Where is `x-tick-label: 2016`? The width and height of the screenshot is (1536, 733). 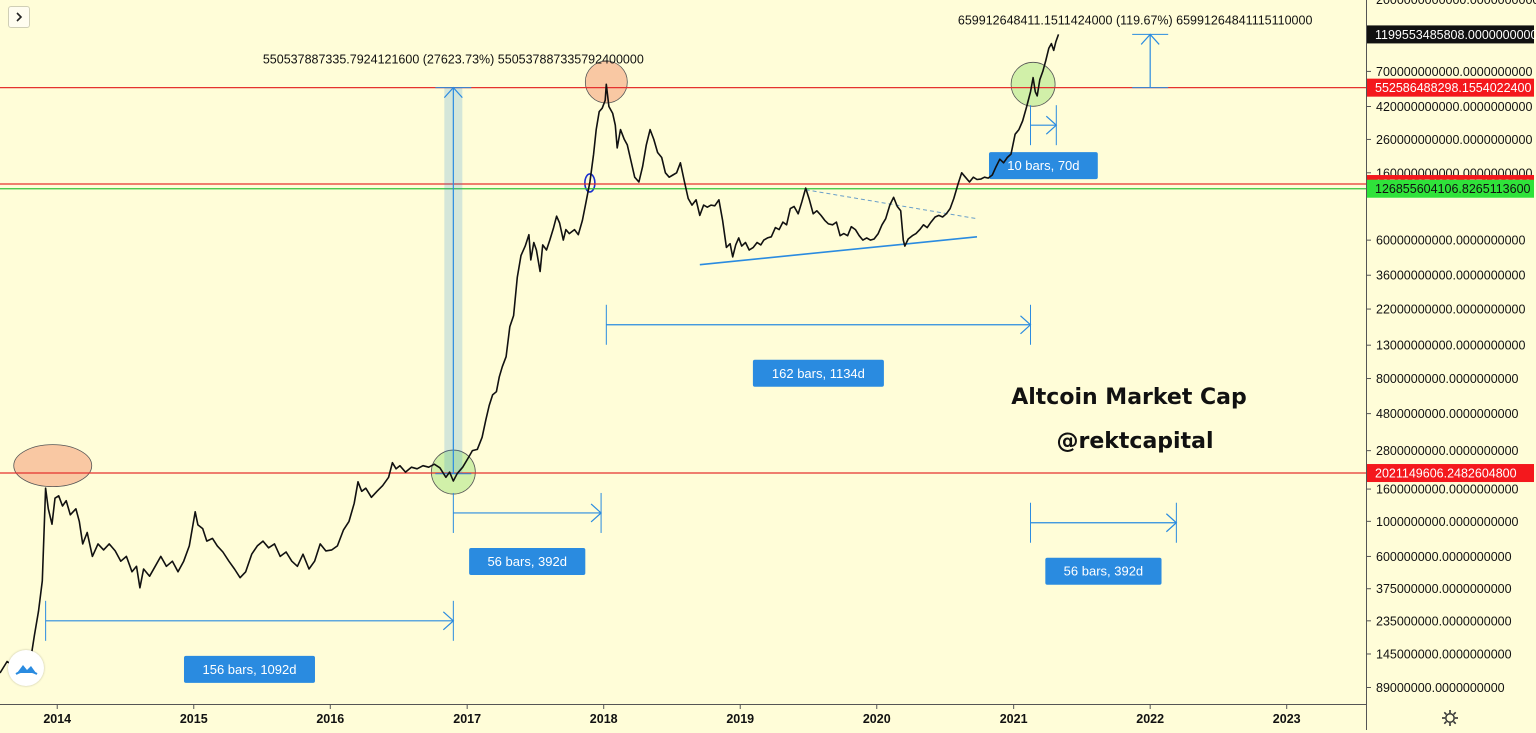
x-tick-label: 2016 is located at coordinates (330, 719).